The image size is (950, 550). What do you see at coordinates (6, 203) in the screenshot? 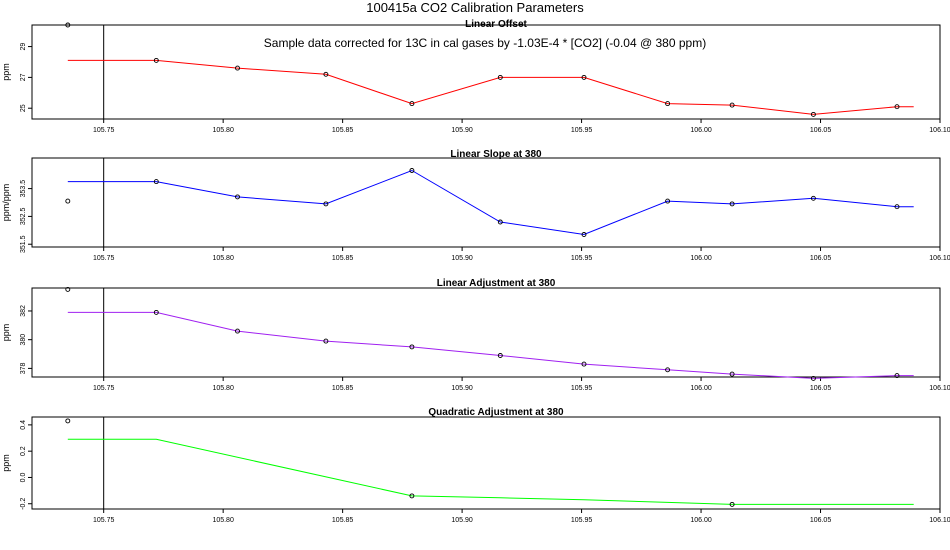
I see `y-axis-label: ppm/ppm` at bounding box center [6, 203].